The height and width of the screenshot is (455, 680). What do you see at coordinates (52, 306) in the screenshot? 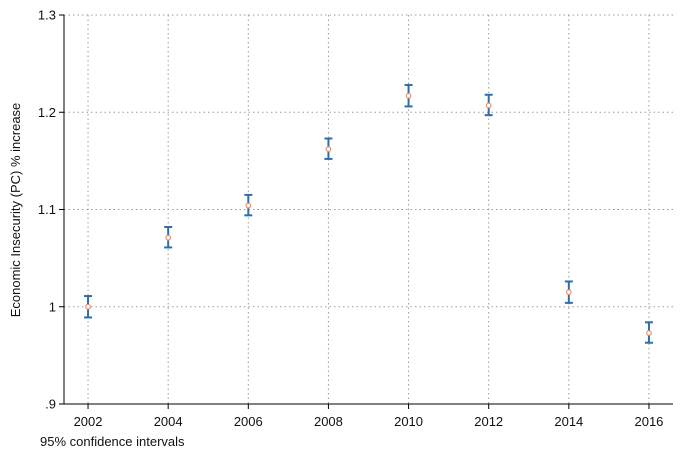
I see `y-tick-label: 1` at bounding box center [52, 306].